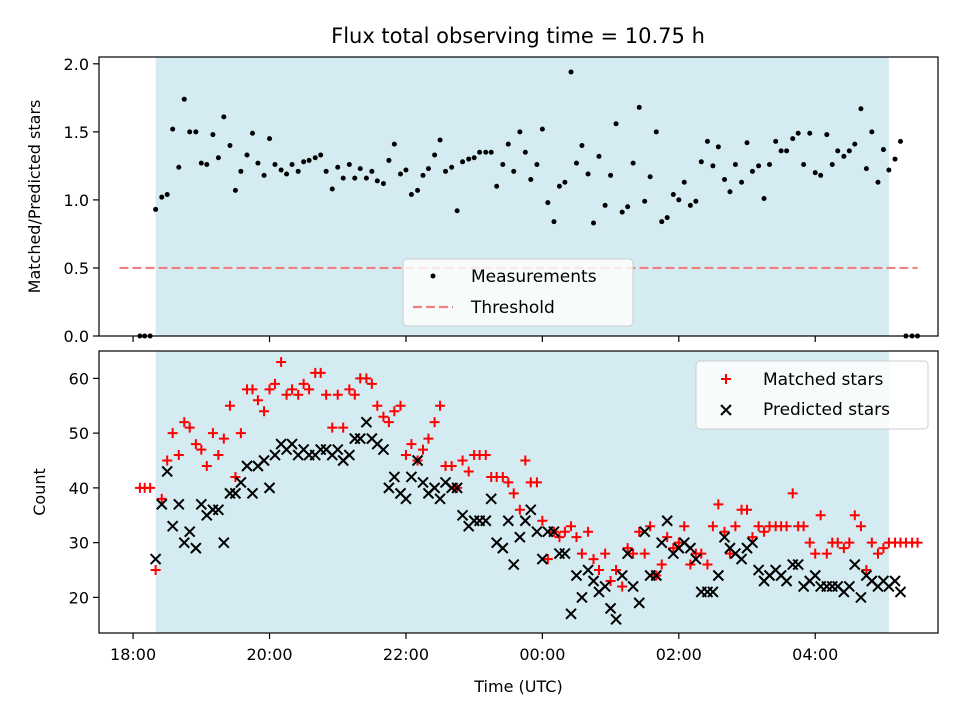 This screenshot has width=960, height=720. What do you see at coordinates (79, 597) in the screenshot?
I see `y-tick-label: 20` at bounding box center [79, 597].